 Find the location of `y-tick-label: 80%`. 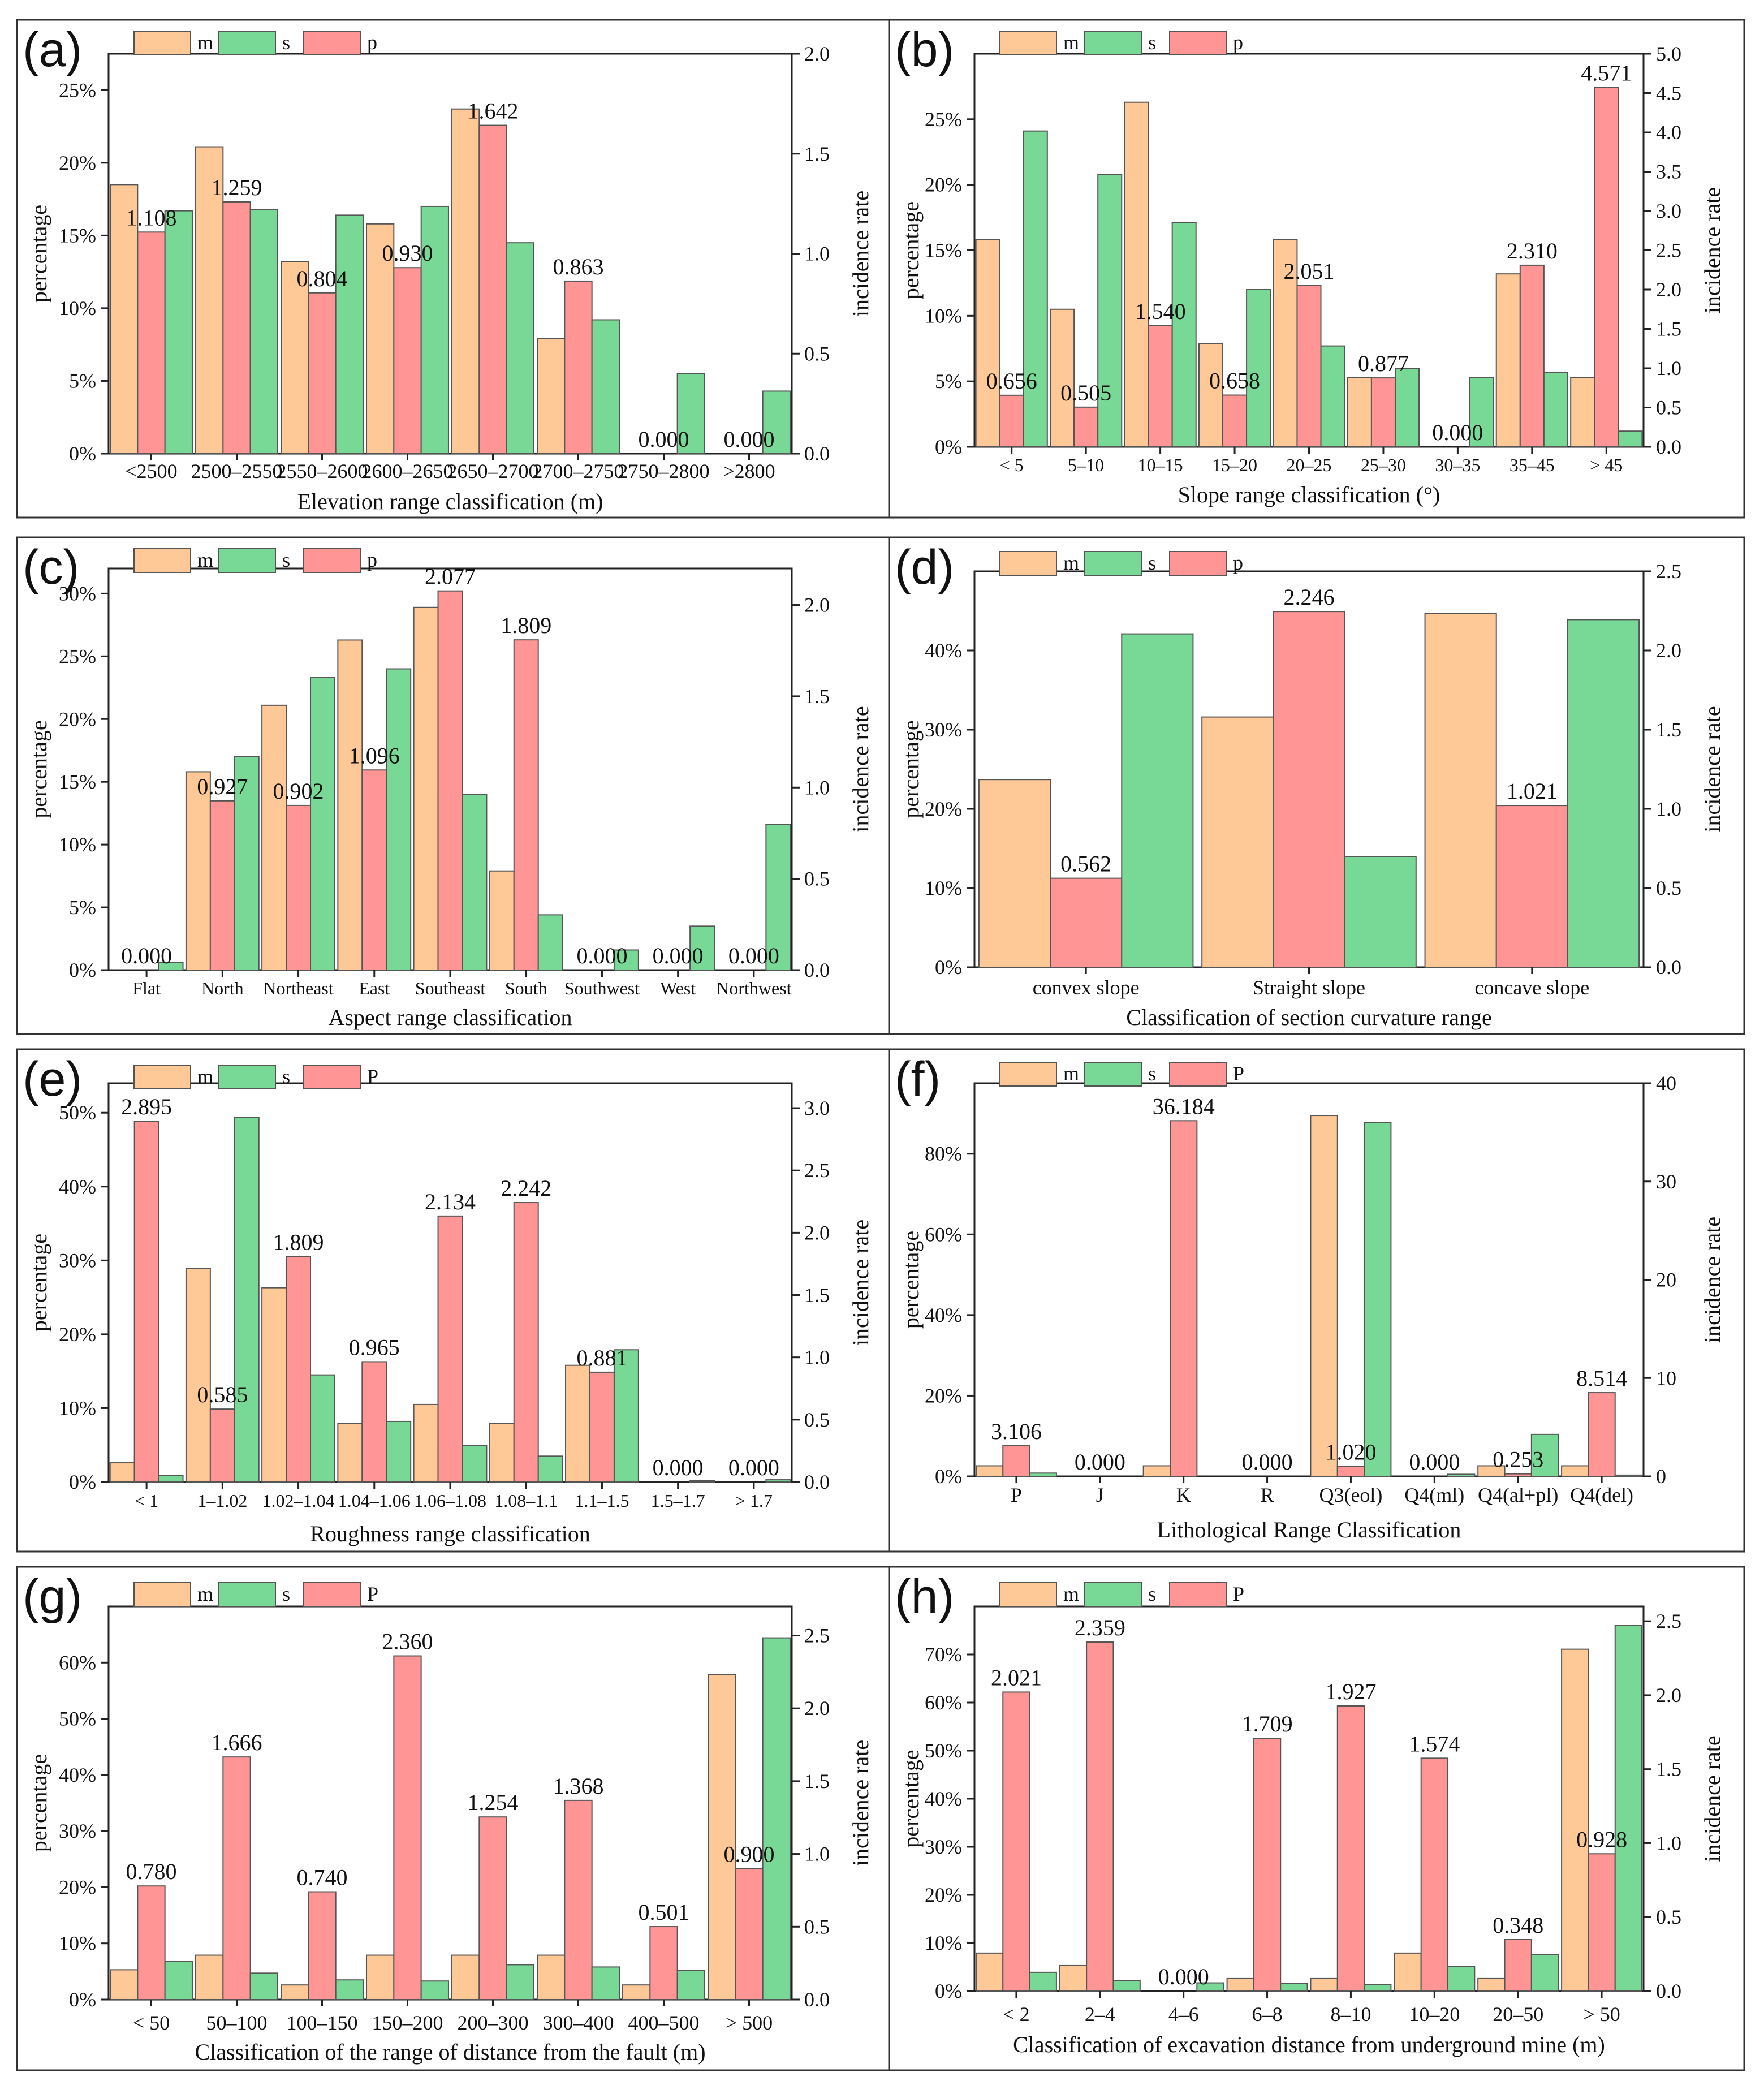

y-tick-label: 80% is located at coordinates (943, 1154).